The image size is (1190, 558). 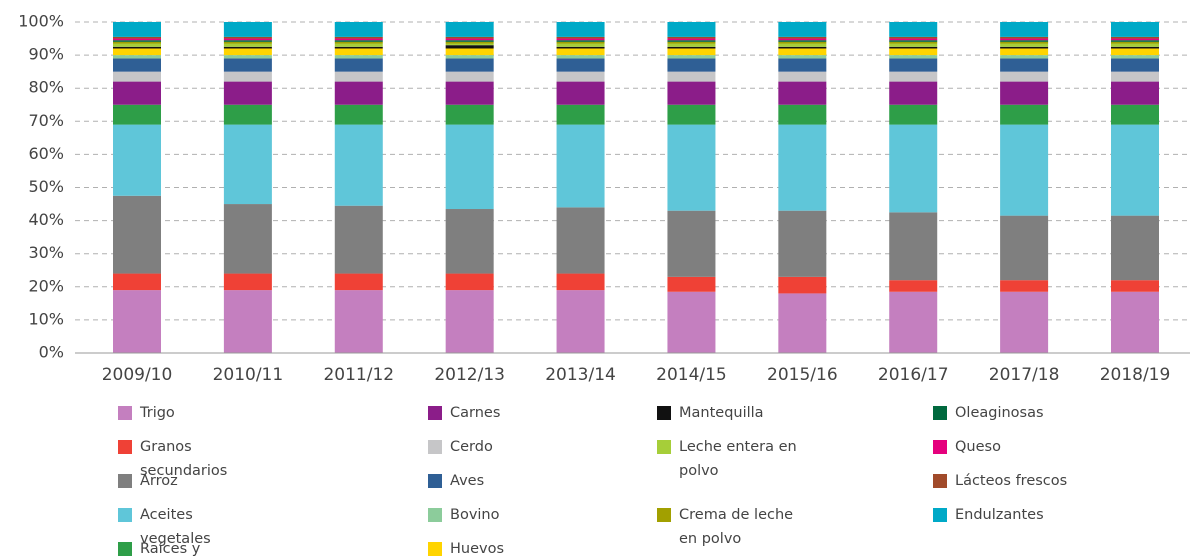 What do you see at coordinates (248, 375) in the screenshot?
I see `x-tick-label: 2010/11` at bounding box center [248, 375].